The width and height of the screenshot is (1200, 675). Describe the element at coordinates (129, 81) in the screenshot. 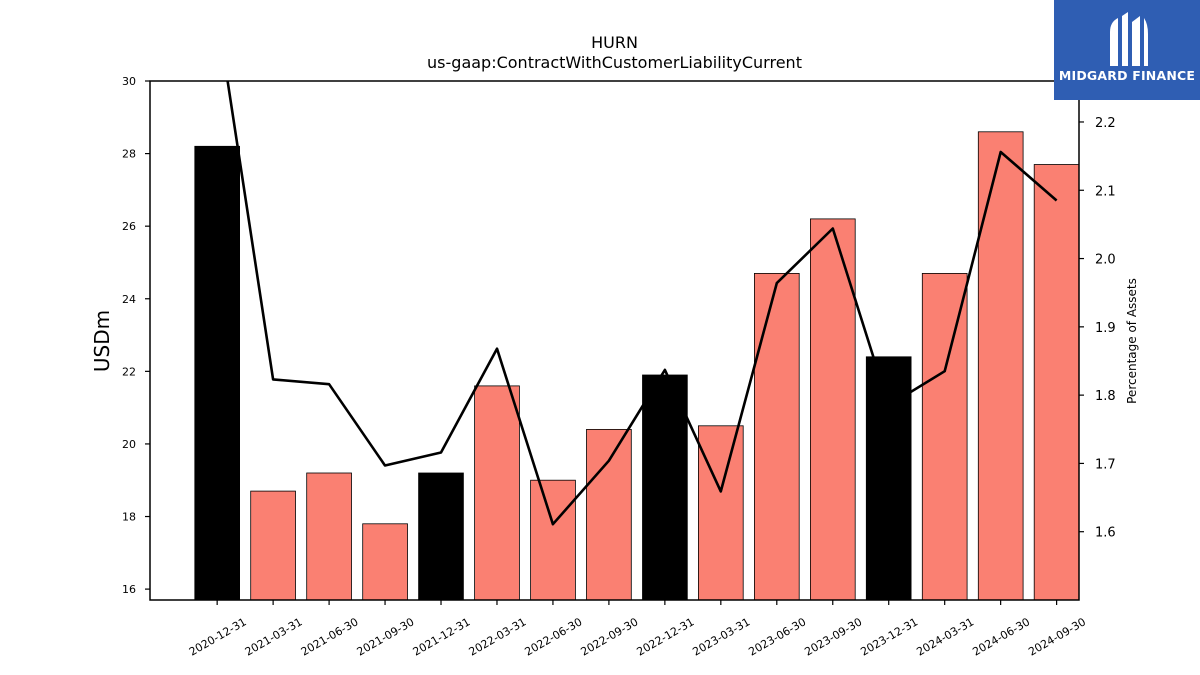

I see `y-tick-label: 30` at that location.